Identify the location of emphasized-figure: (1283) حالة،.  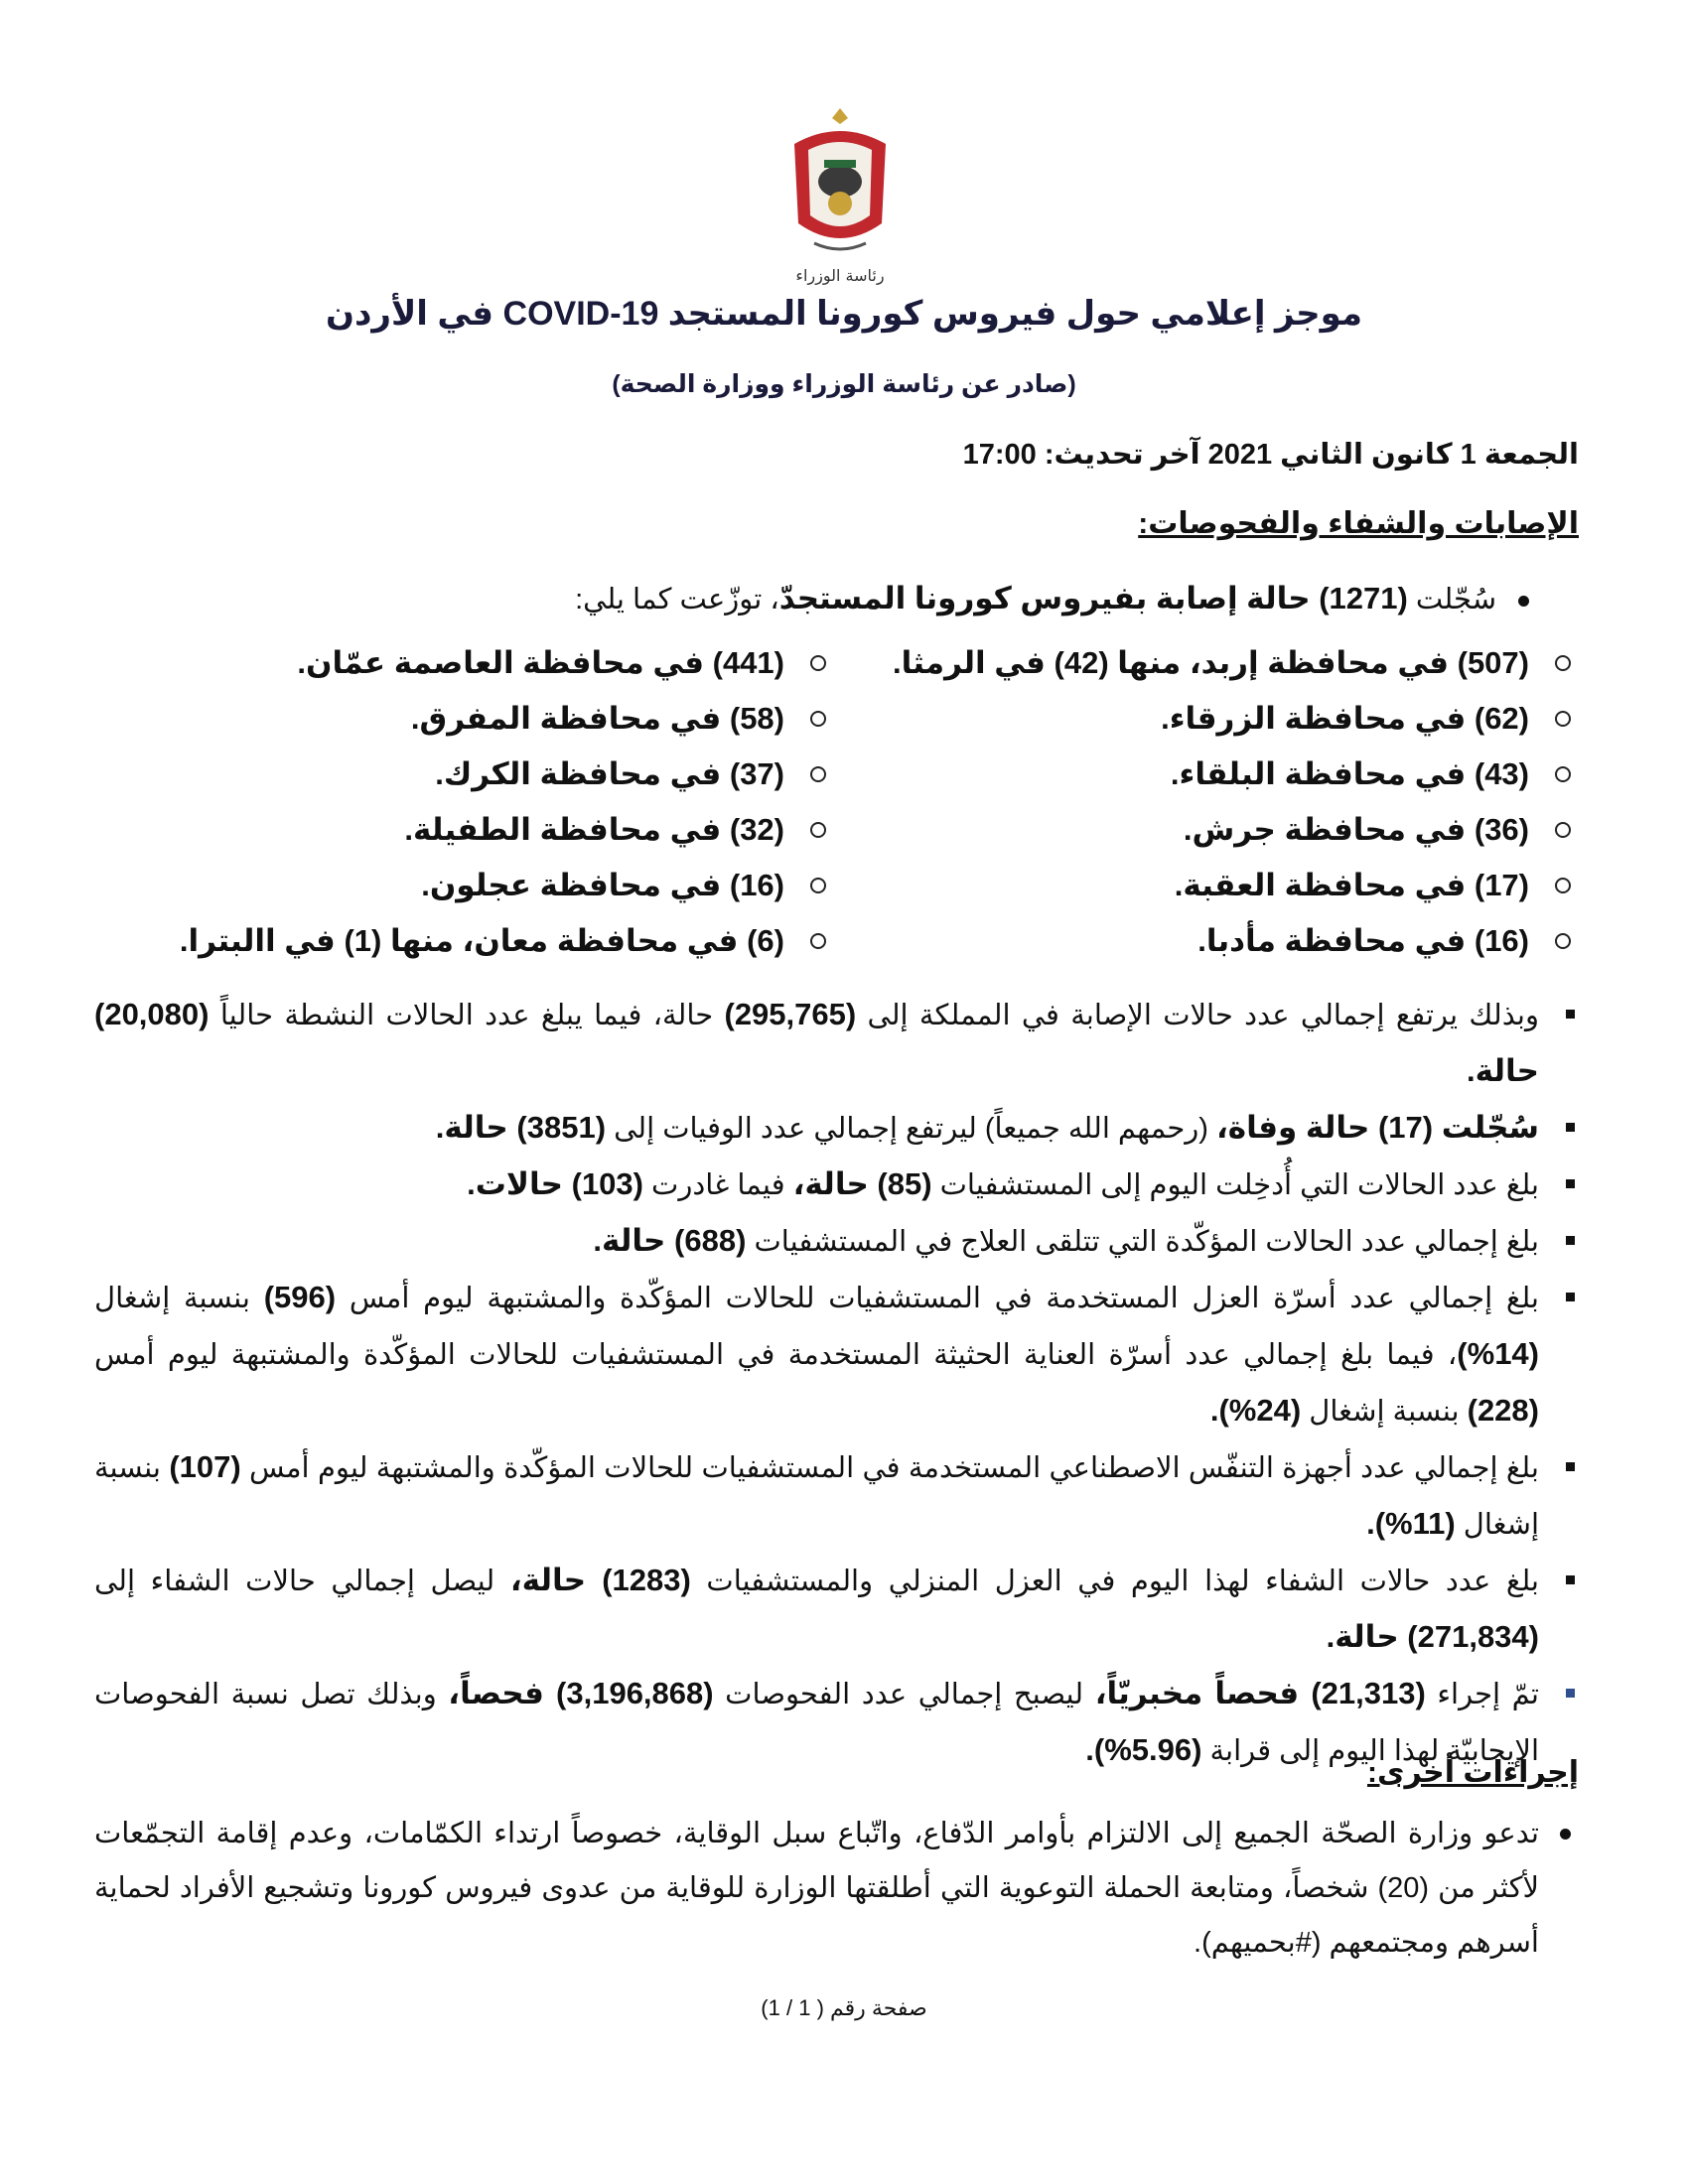
(600, 1580).